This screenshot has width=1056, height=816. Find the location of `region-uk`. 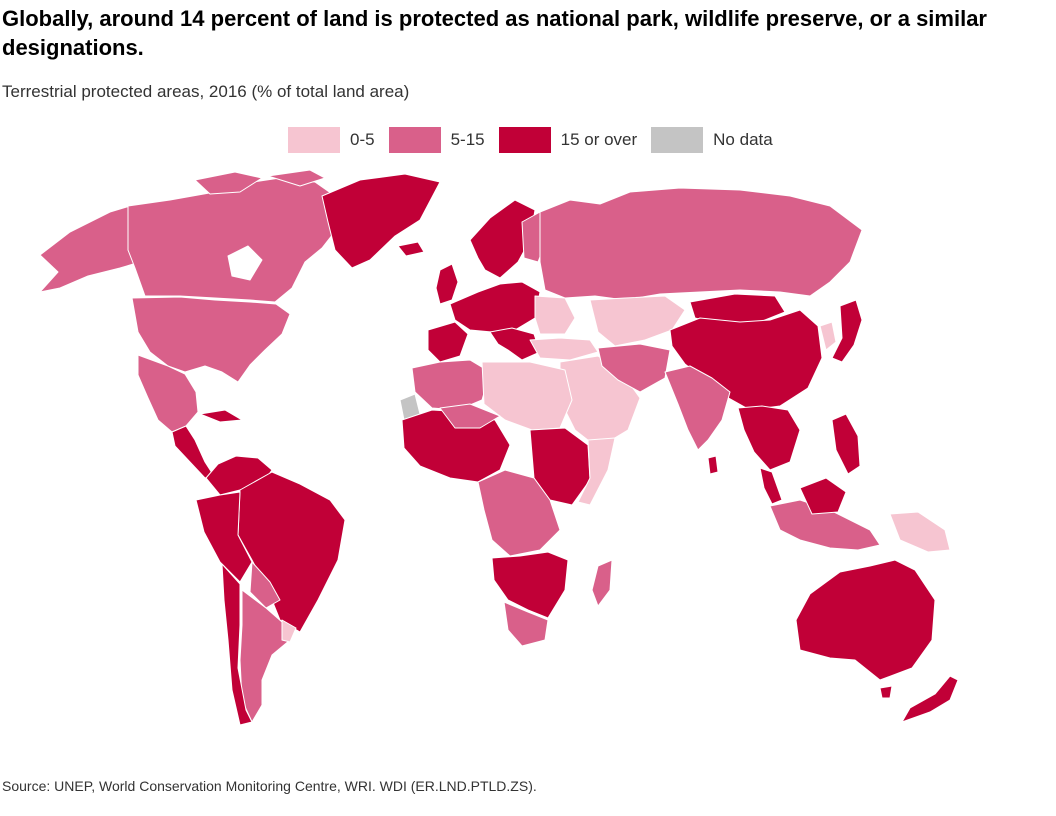

region-uk is located at coordinates (447, 284).